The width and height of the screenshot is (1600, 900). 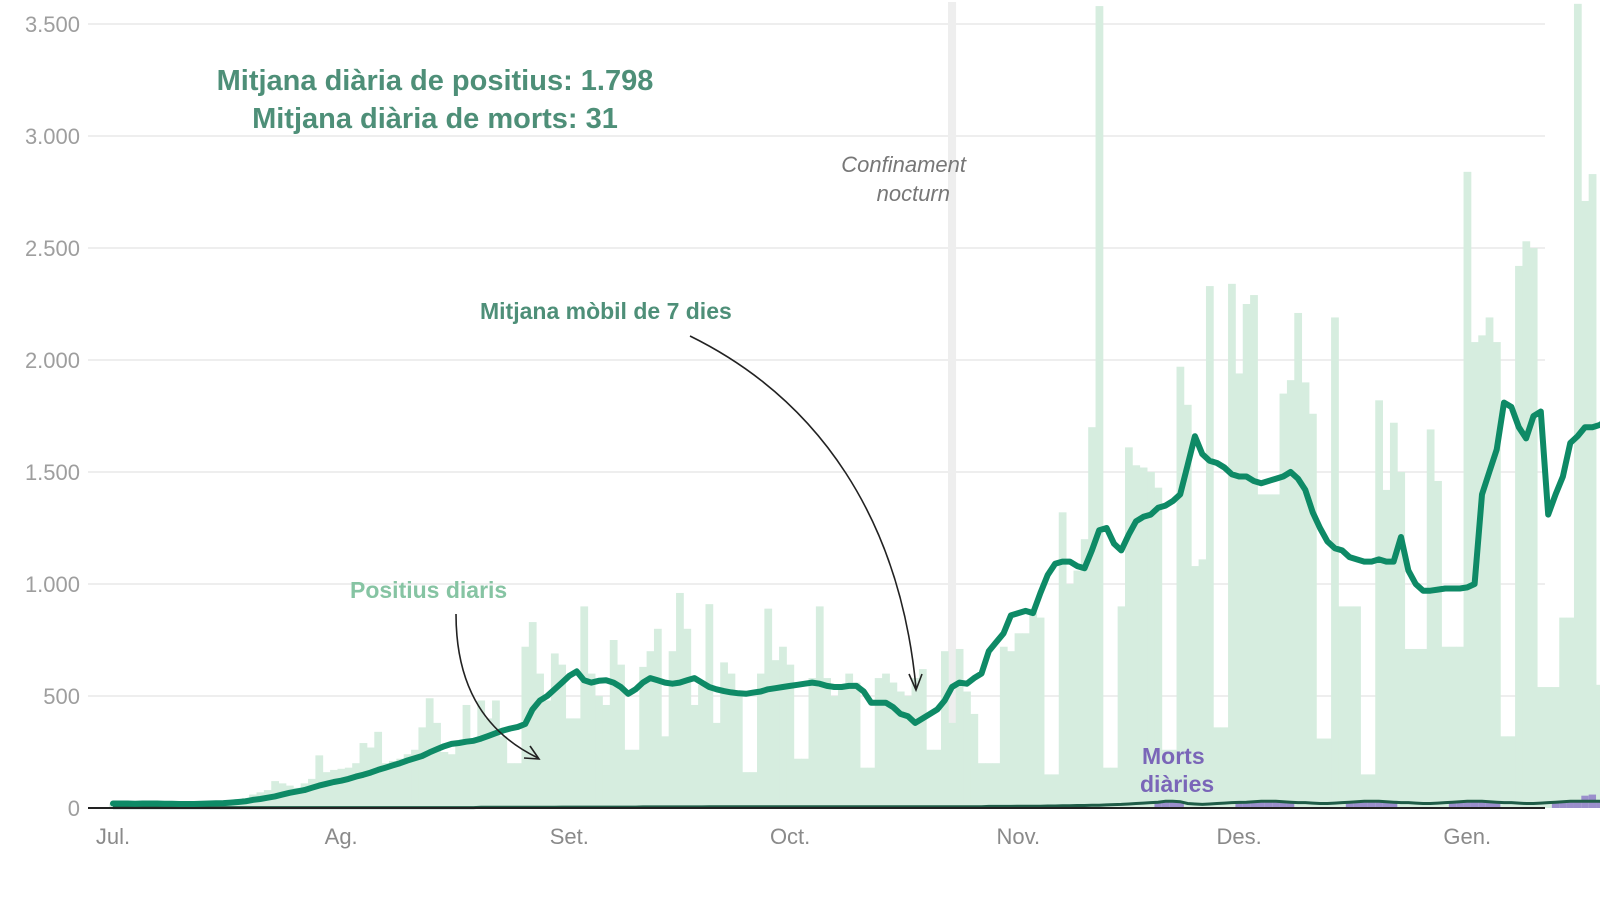 What do you see at coordinates (803, 512) in the screenshot?
I see `moving-average-arrow` at bounding box center [803, 512].